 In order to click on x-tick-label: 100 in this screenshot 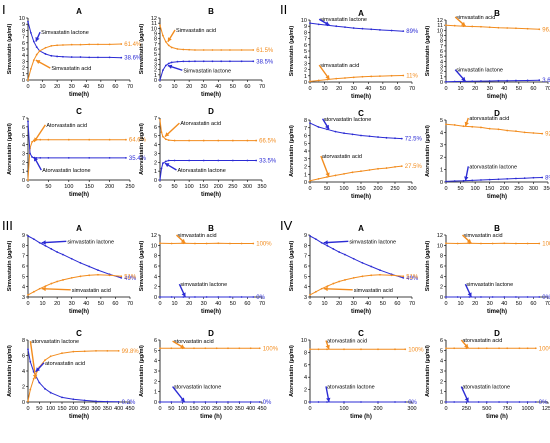, I will do `click(343, 189)`.